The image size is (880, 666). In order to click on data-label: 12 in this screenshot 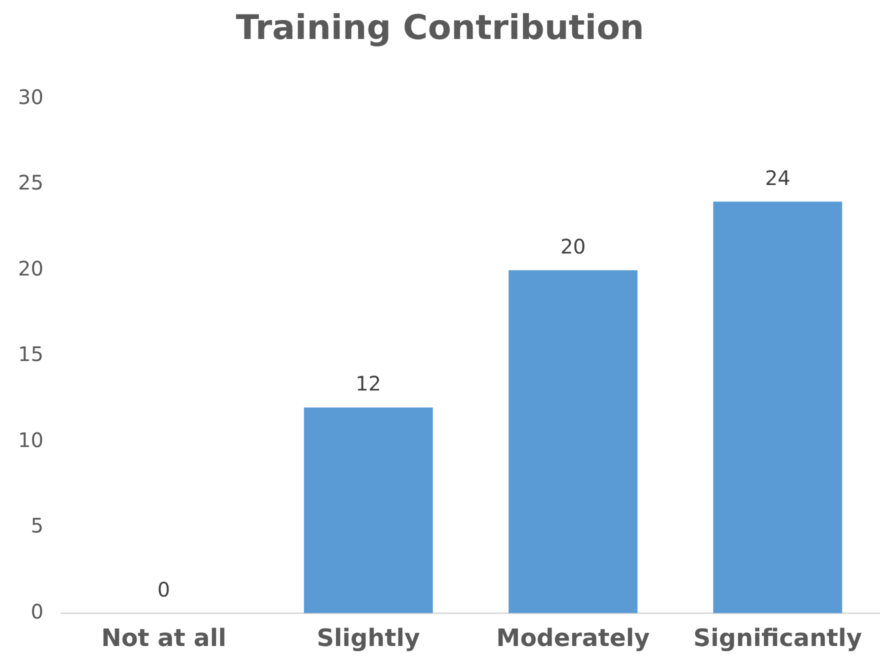, I will do `click(369, 384)`.